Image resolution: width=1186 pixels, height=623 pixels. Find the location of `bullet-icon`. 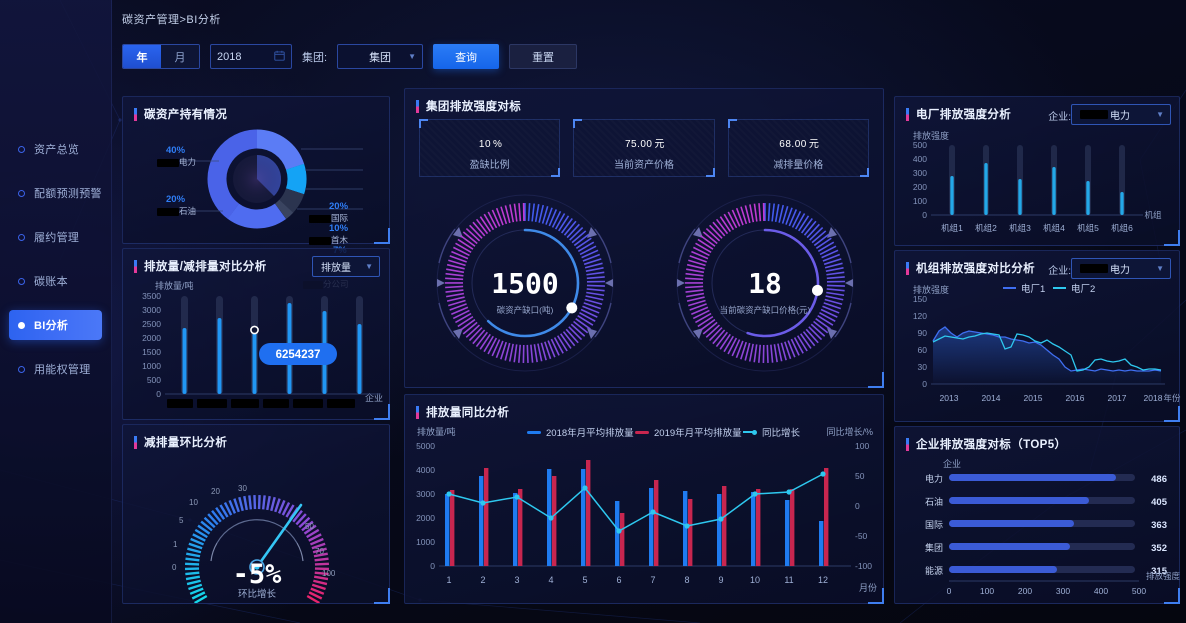

bullet-icon is located at coordinates (21, 369).